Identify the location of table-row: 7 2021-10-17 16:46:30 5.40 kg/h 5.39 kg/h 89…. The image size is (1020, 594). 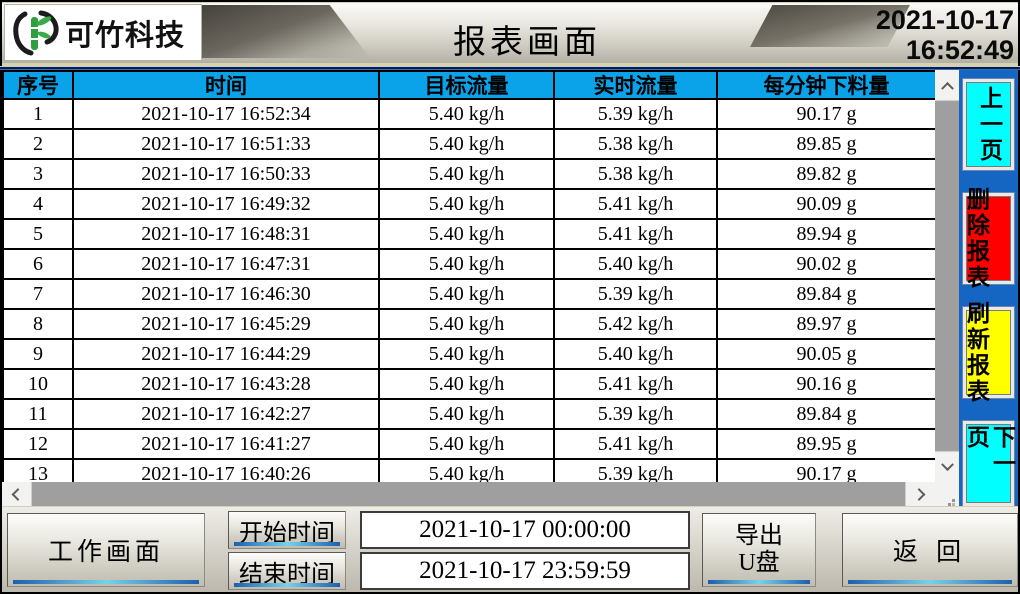
(469, 295).